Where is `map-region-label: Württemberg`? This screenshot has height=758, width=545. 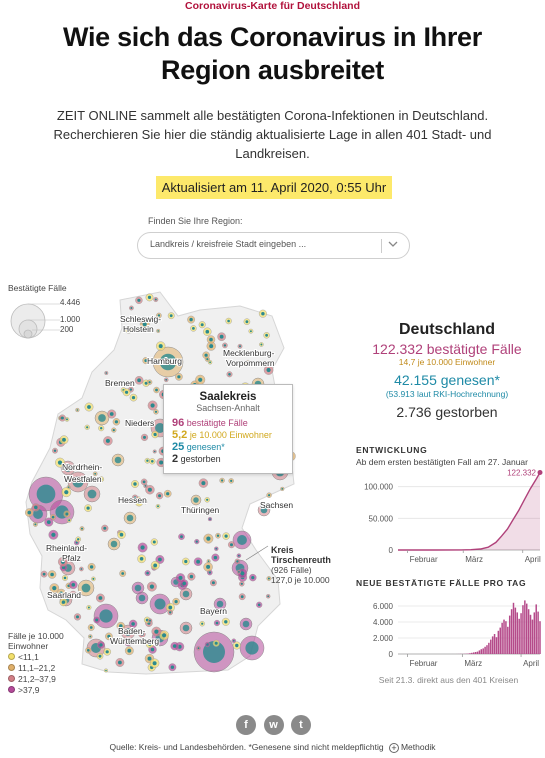
map-region-label: Württemberg is located at coordinates (134, 641).